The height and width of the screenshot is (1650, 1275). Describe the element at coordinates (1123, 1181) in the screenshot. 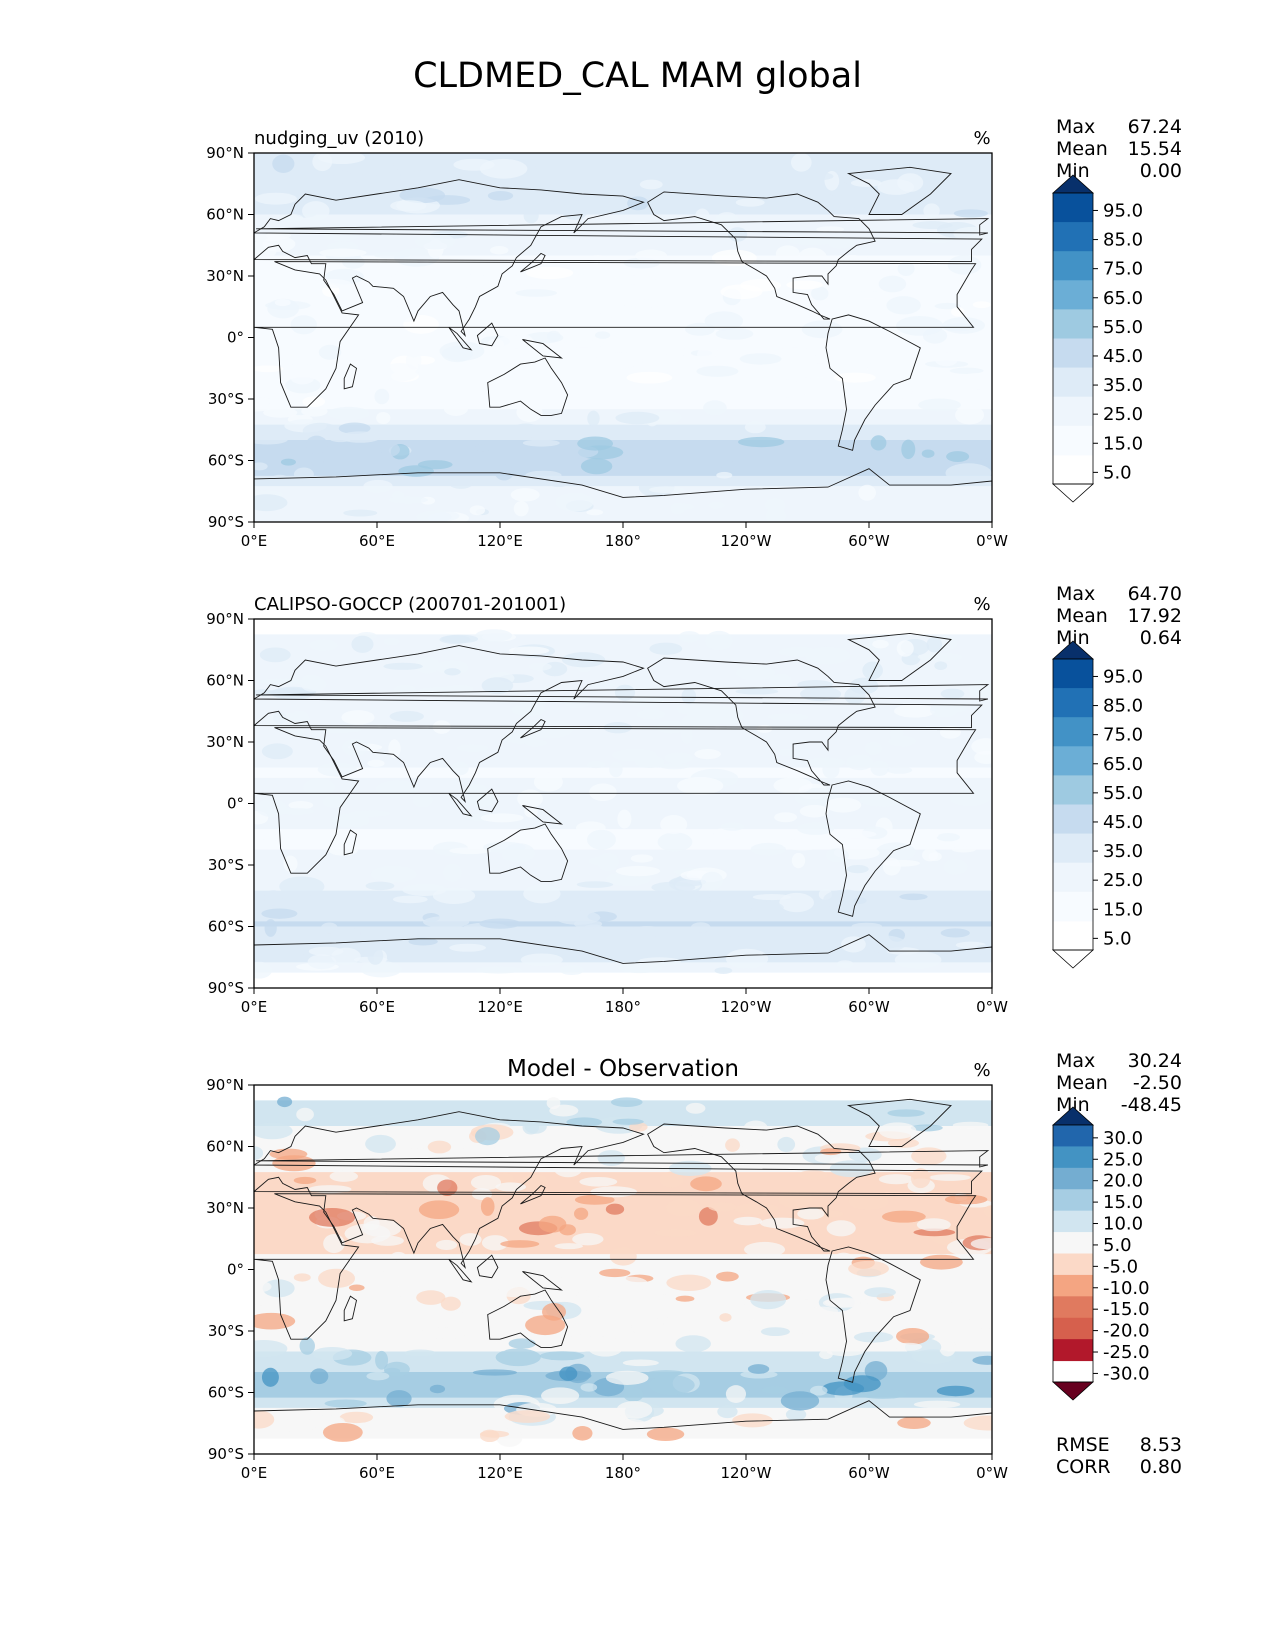

I see `colorbar-tick-label: 20.0` at that location.